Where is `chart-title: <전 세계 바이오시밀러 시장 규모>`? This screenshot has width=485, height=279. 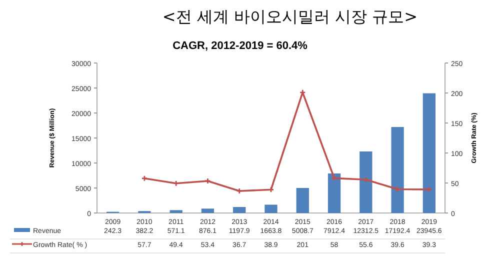
chart-title: <전 세계 바이오시밀러 시장 규모> is located at coordinates (290, 16).